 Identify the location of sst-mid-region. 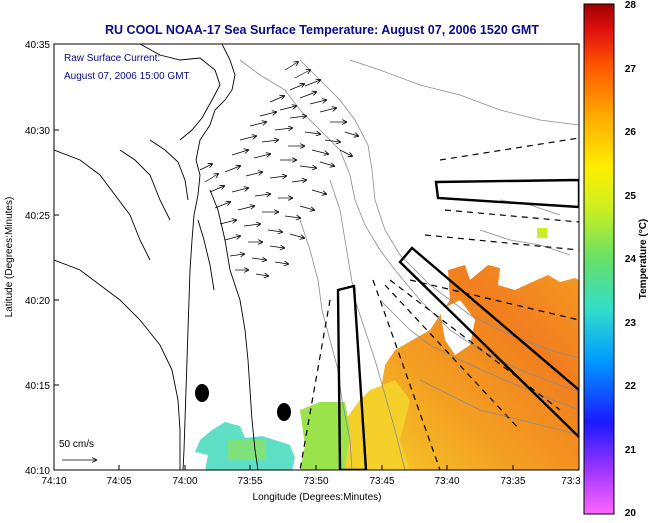
(375, 425).